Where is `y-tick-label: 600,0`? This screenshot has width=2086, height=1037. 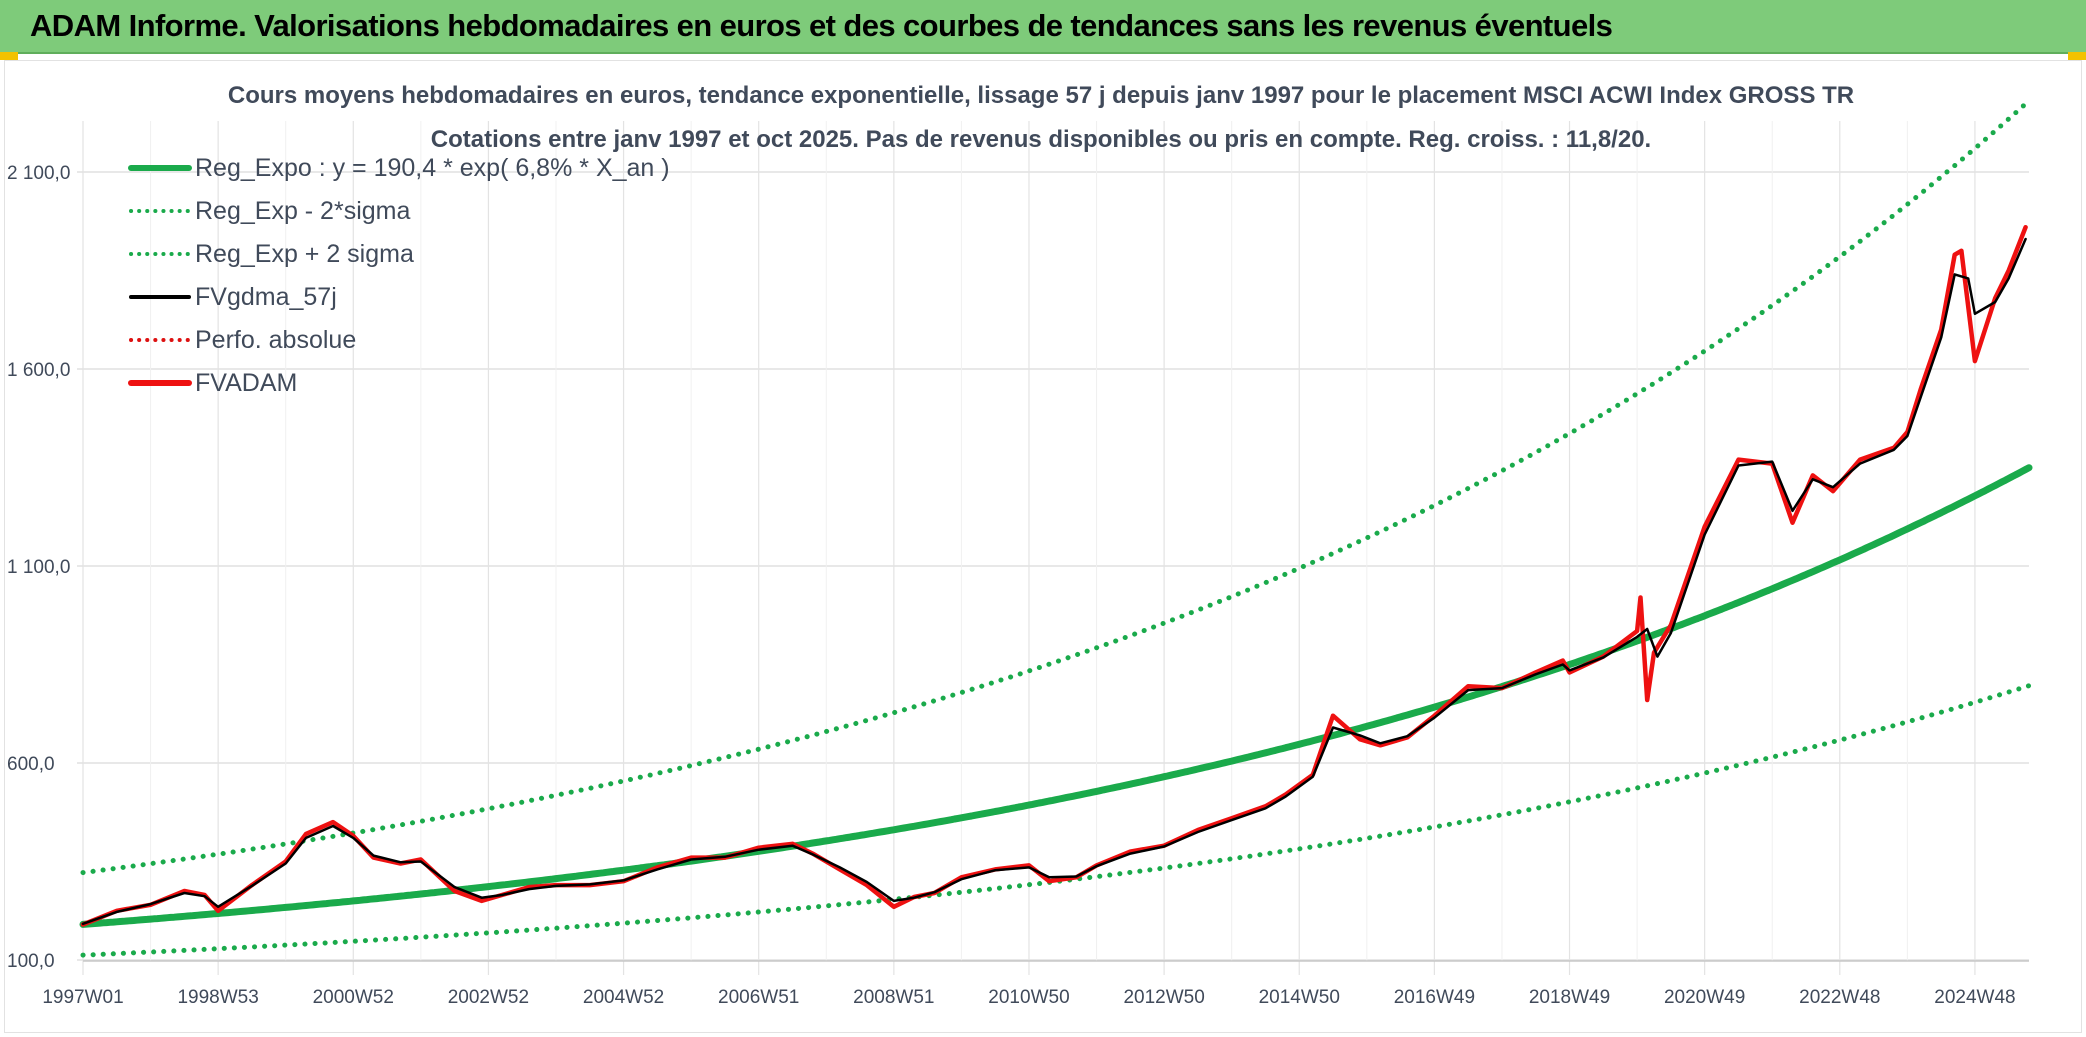
y-tick-label: 600,0 is located at coordinates (31, 764).